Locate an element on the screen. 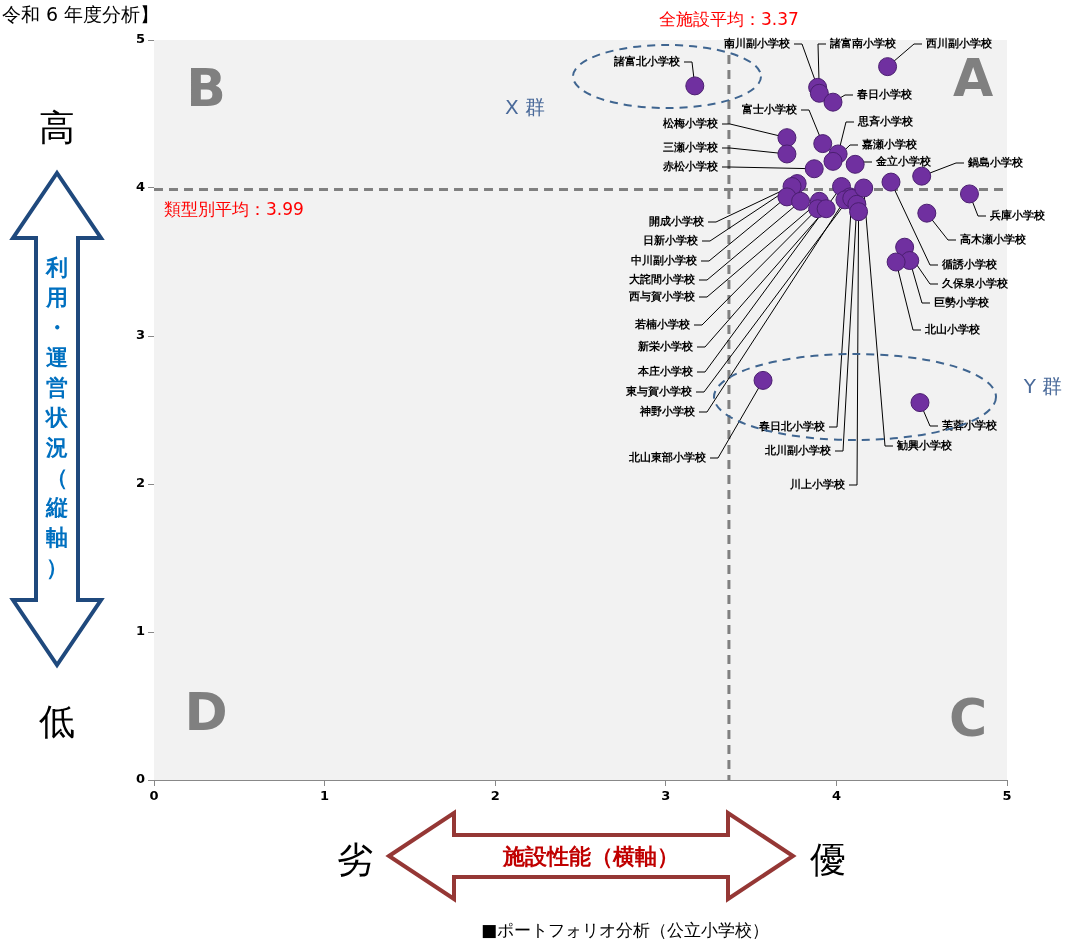  y-tick-label: 4 is located at coordinates (140, 187).